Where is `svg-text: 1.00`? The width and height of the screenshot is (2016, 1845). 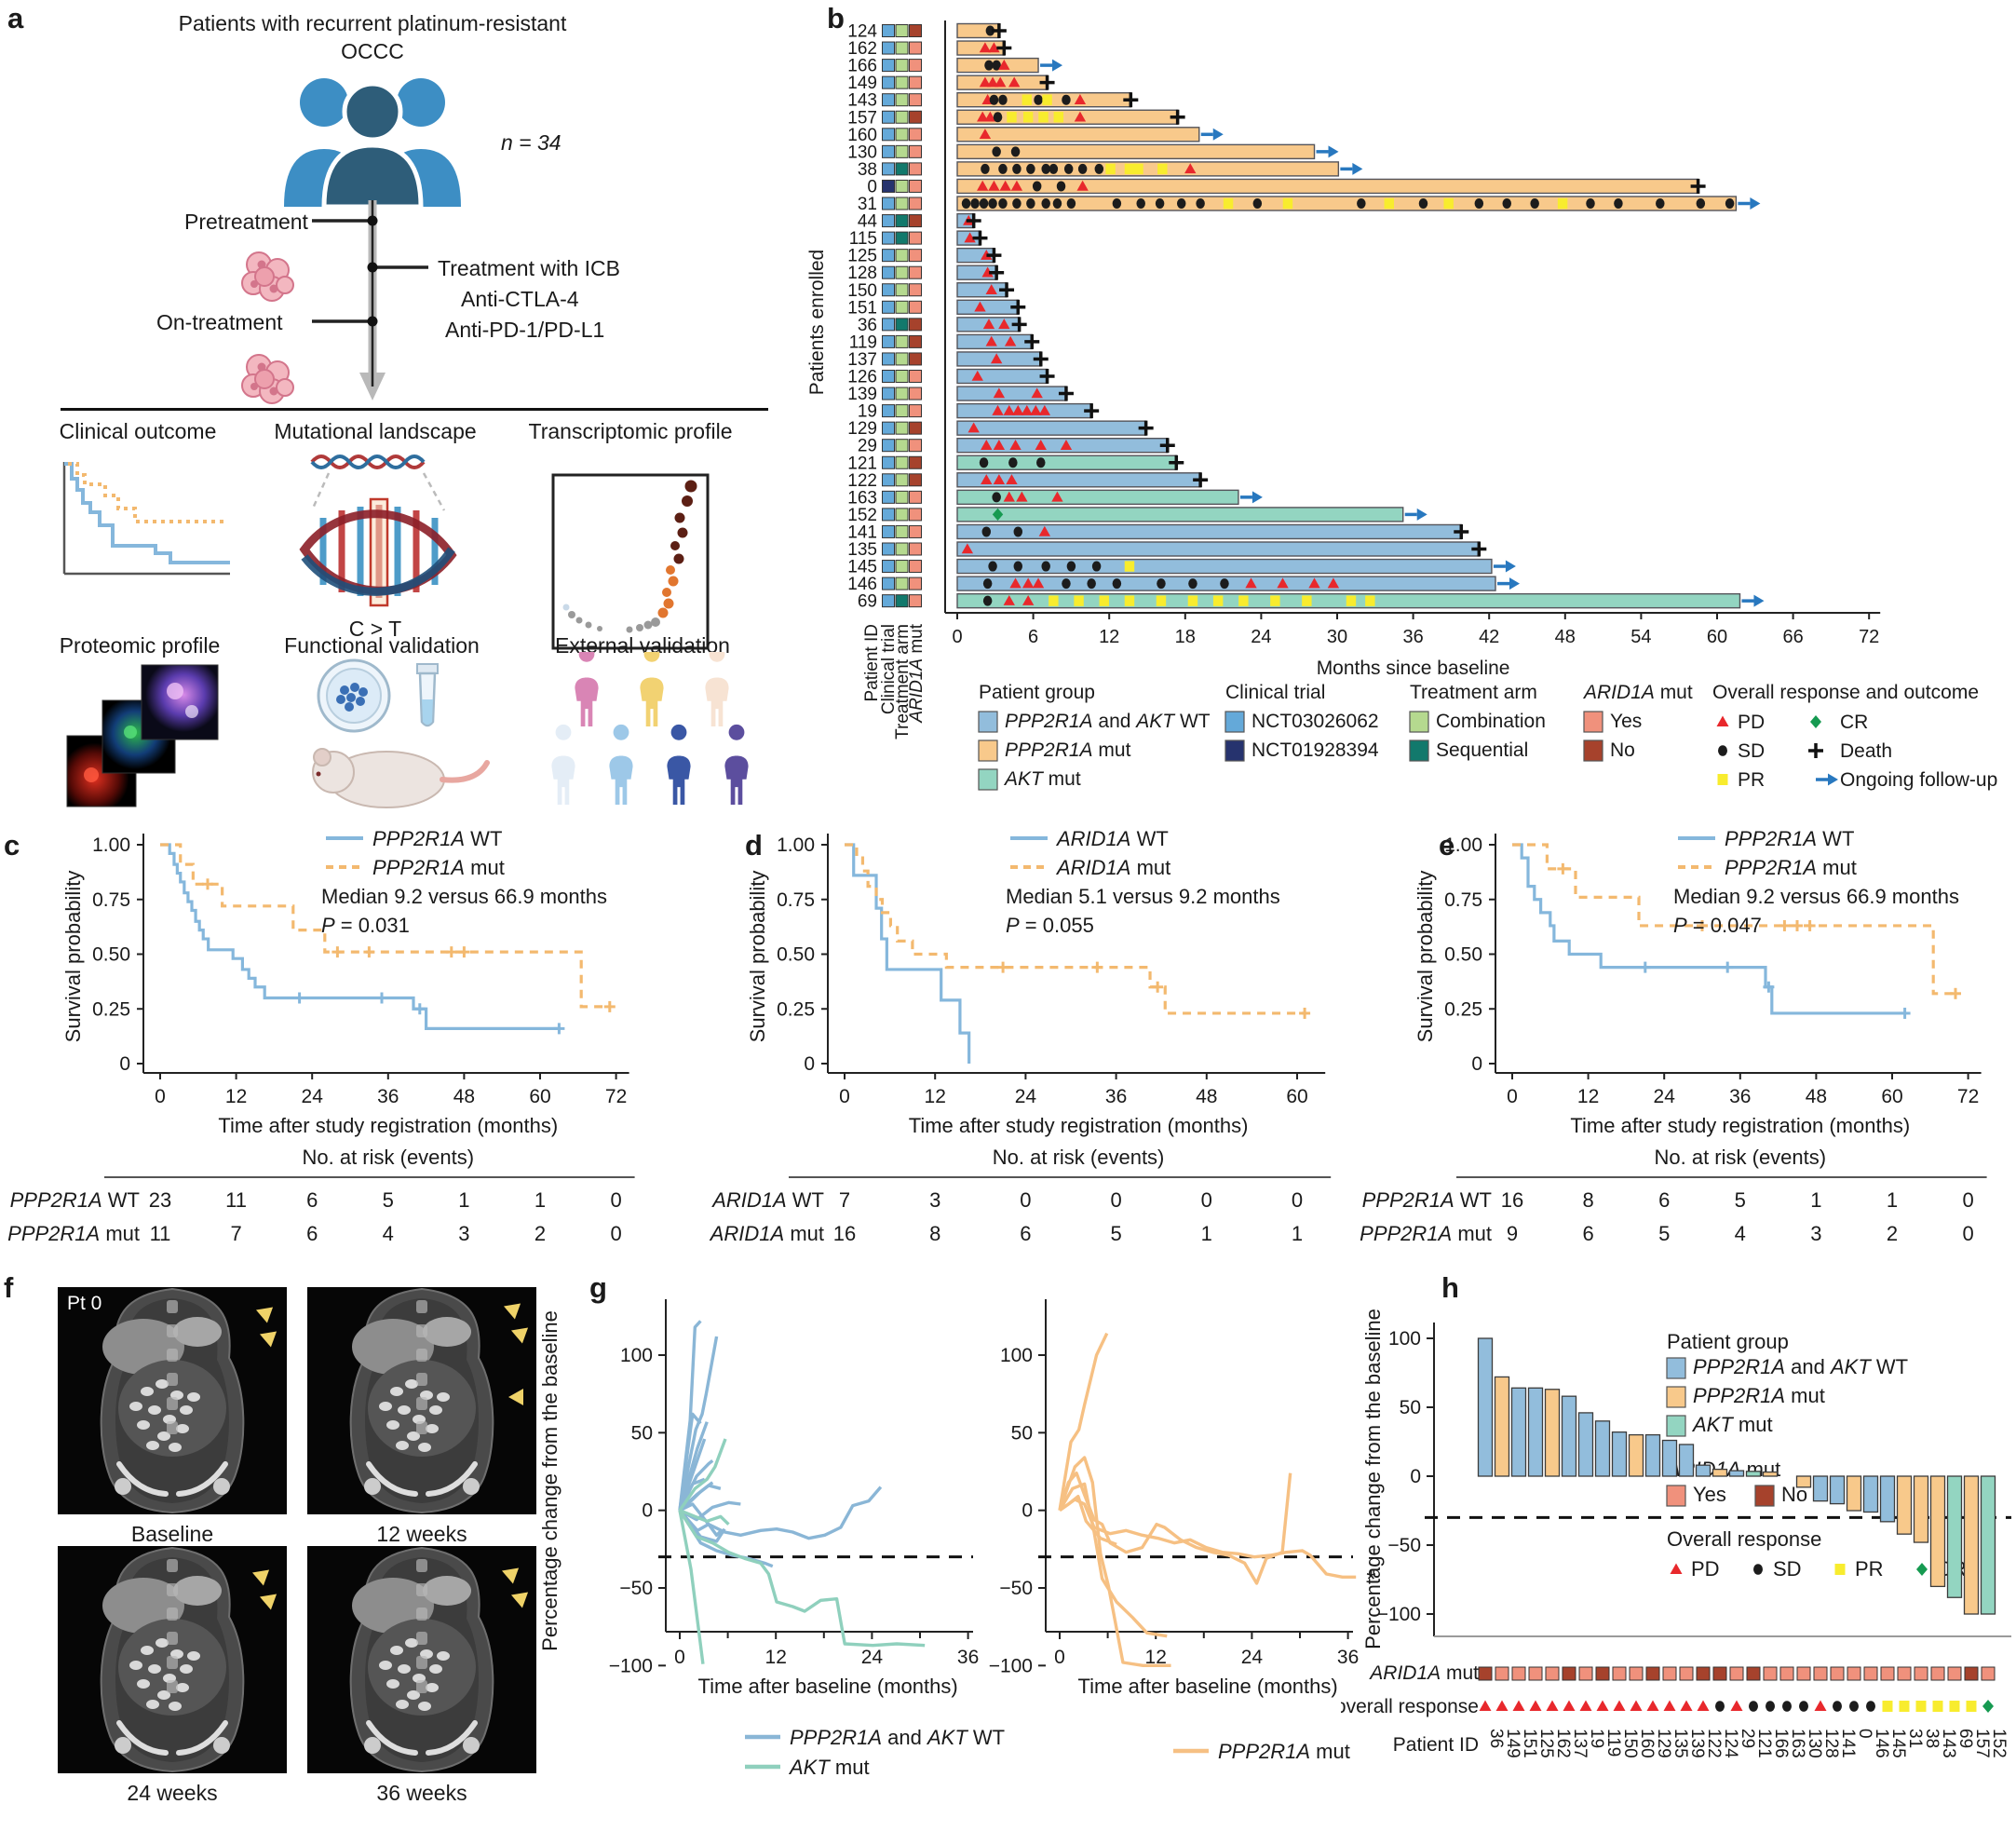
svg-text: 1.00 is located at coordinates (1463, 845).